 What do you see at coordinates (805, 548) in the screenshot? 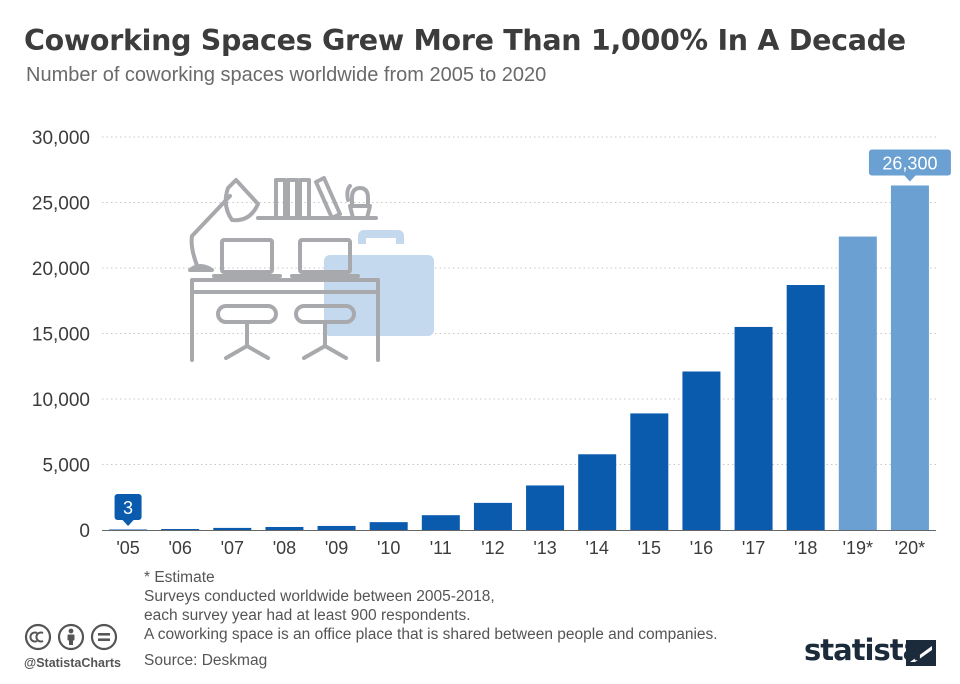
I see `x-tick-label: '18` at bounding box center [805, 548].